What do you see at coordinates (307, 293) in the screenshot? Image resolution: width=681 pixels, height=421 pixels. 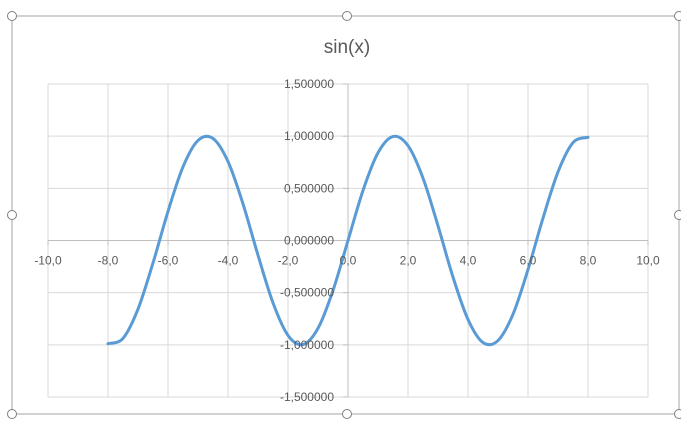 I see `y-tick-label: -0,500000` at bounding box center [307, 293].